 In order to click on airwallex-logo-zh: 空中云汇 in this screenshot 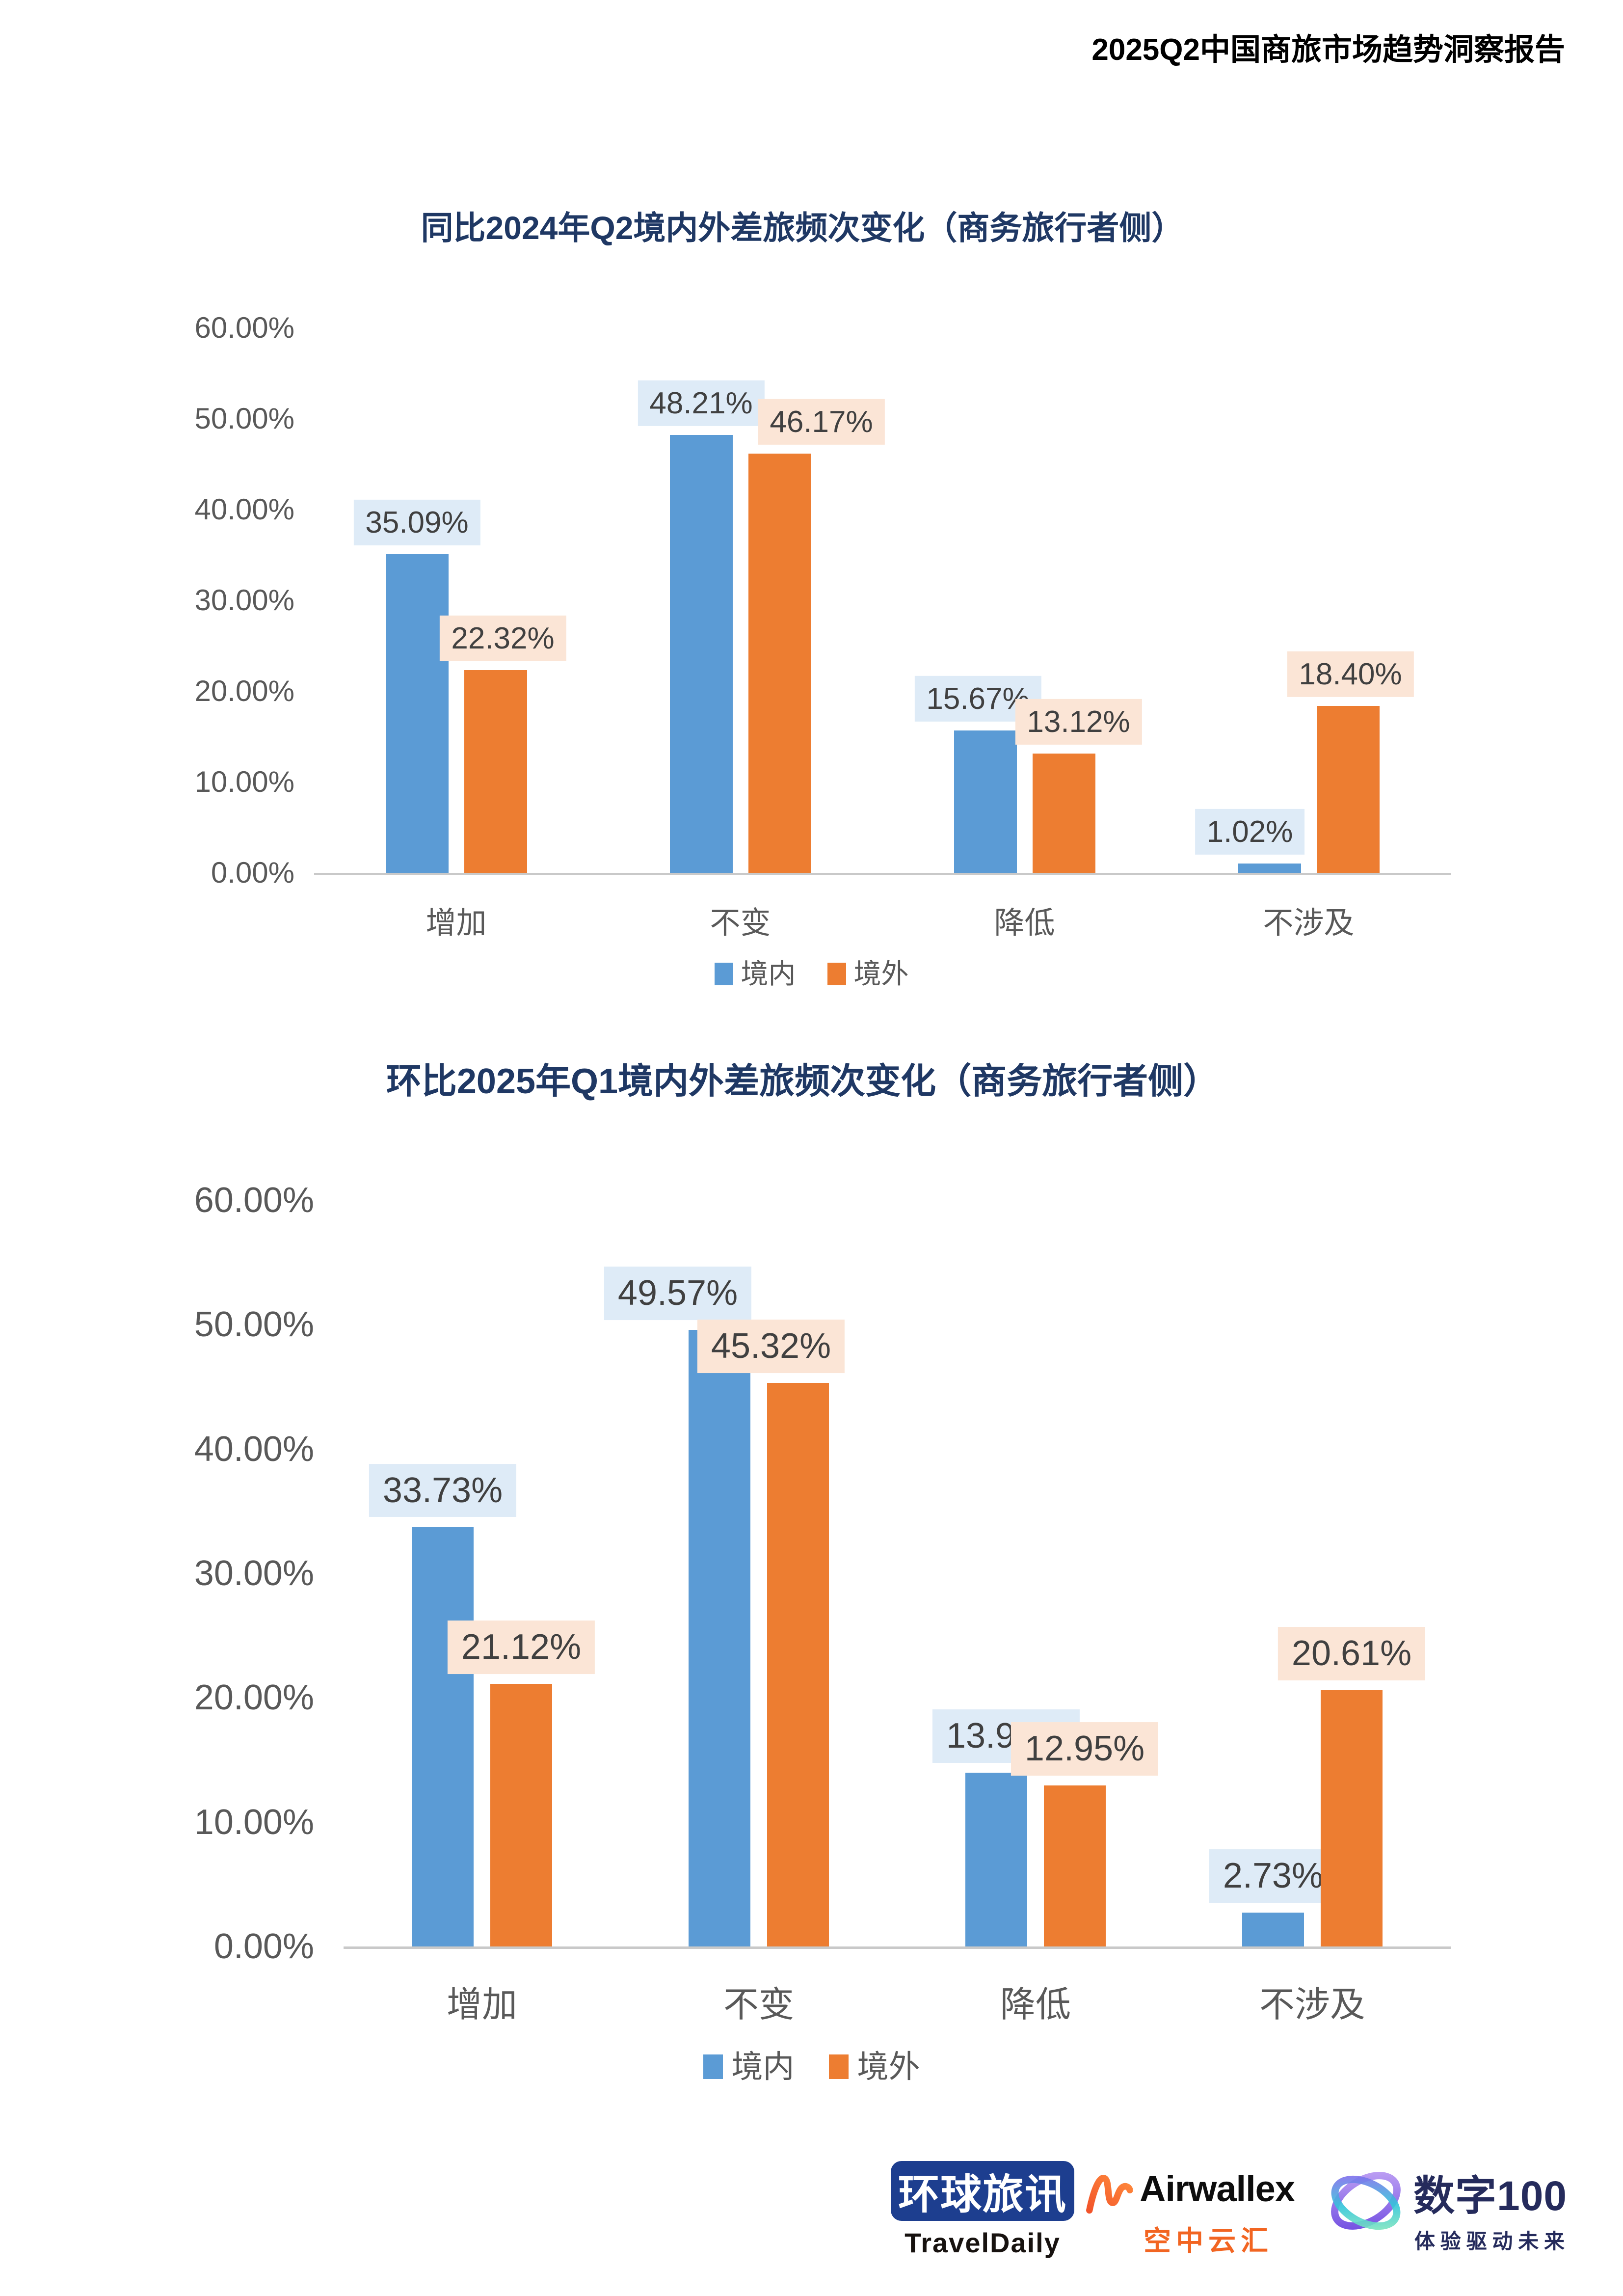, I will do `click(1208, 2240)`.